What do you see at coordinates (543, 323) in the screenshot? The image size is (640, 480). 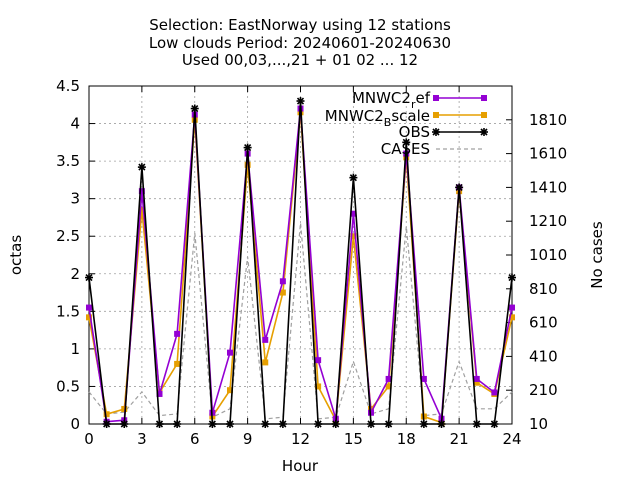 I see `y2-tick-label: 610` at bounding box center [543, 323].